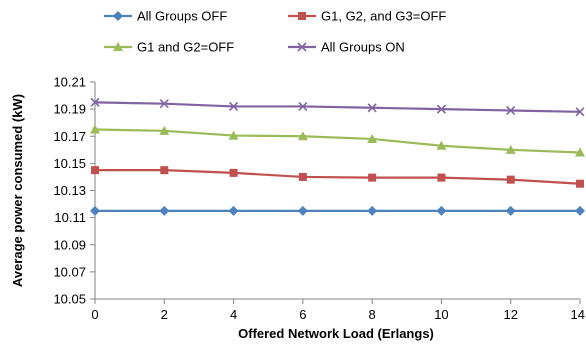 This screenshot has width=586, height=347. What do you see at coordinates (182, 16) in the screenshot?
I see `legend-label: All Groups OFF` at bounding box center [182, 16].